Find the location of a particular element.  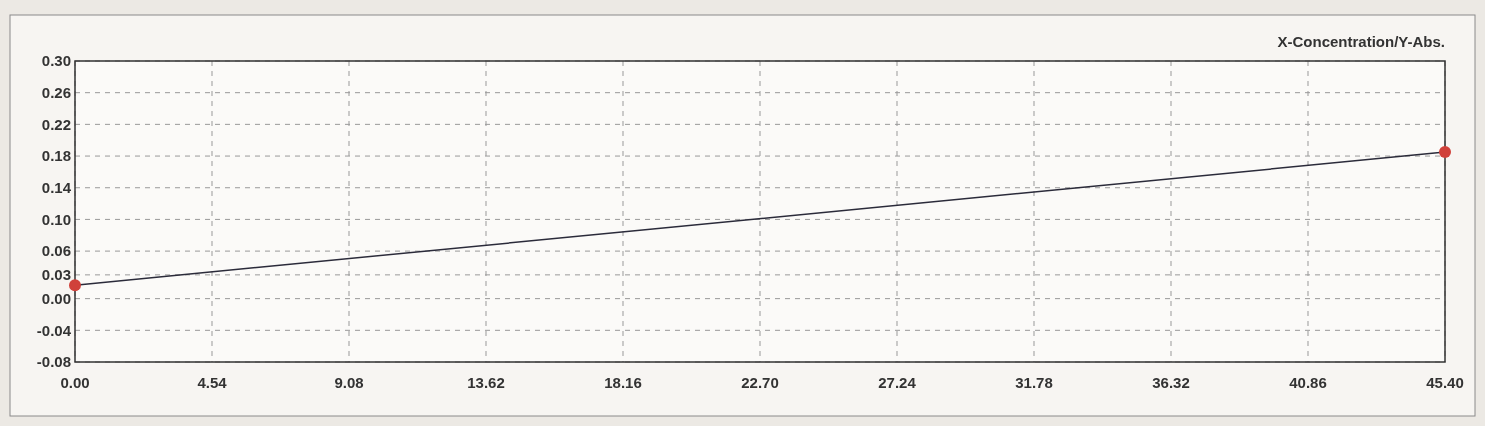

y-tick-label: 0.14 is located at coordinates (56, 187).